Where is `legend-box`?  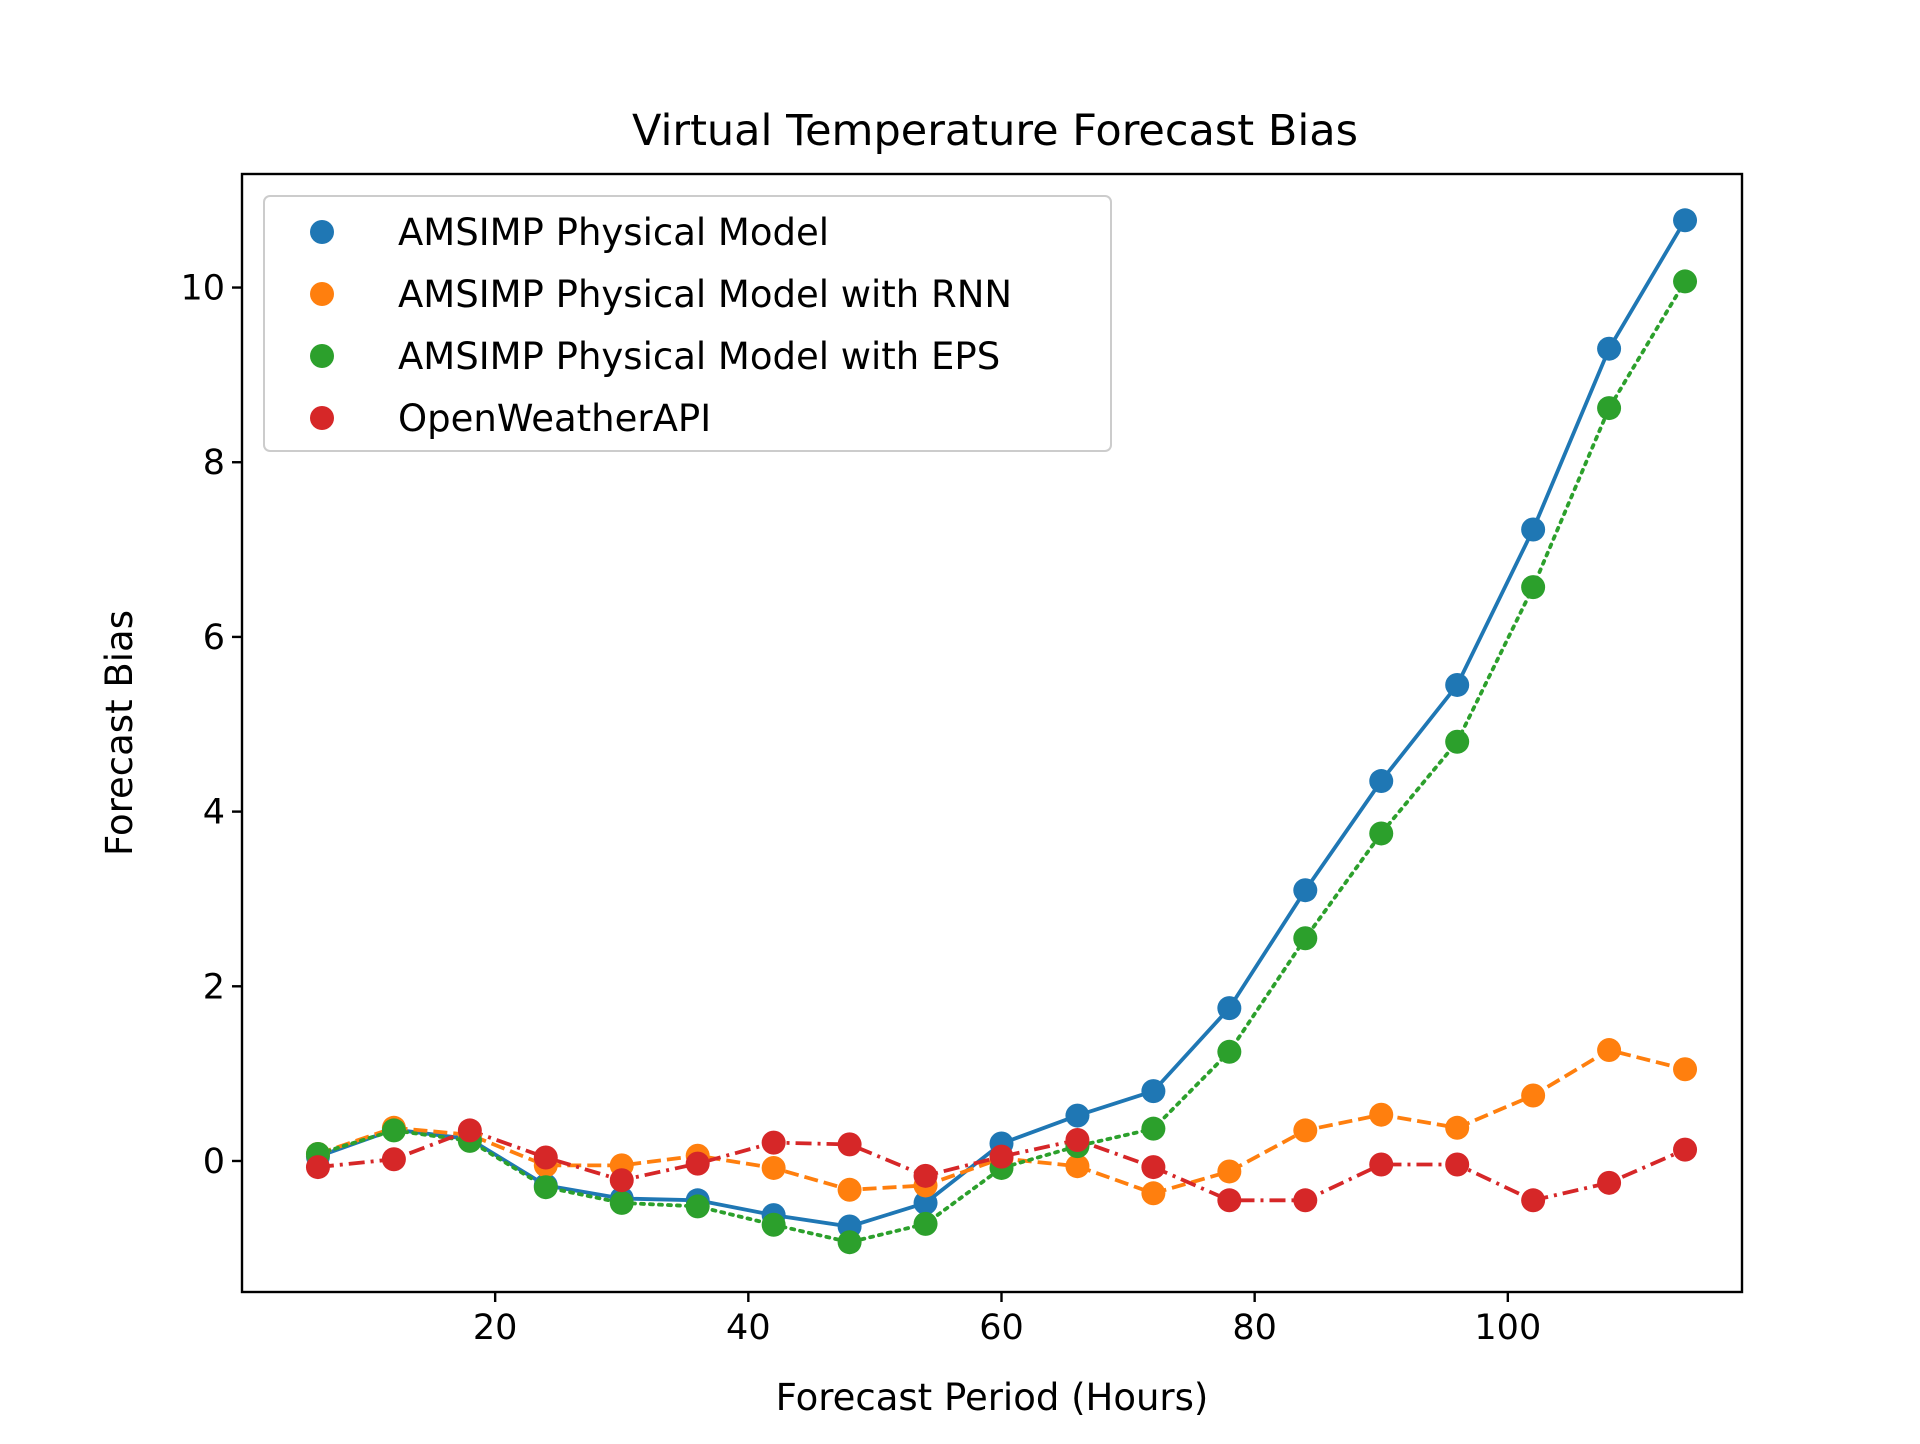
legend-box is located at coordinates (687, 323).